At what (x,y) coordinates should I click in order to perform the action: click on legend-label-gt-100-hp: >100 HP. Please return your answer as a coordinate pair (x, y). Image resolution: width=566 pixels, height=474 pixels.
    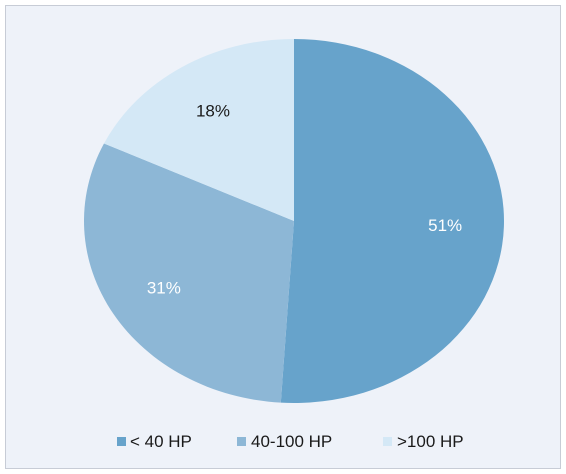
    Looking at the image, I should click on (430, 441).